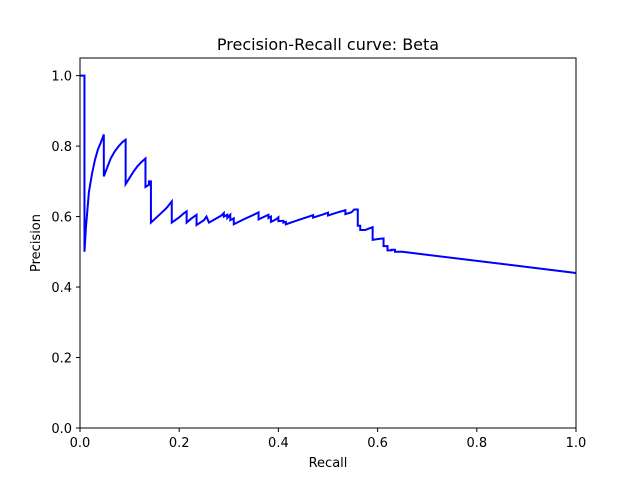 The image size is (640, 480). I want to click on y-tick-label: 0.8, so click(61, 147).